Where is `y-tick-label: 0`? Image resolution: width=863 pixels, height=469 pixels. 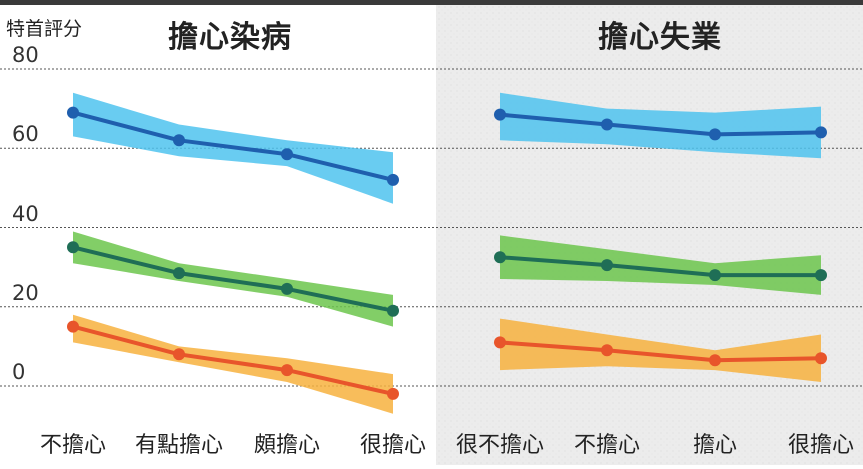
y-tick-label: 0 is located at coordinates (19, 372).